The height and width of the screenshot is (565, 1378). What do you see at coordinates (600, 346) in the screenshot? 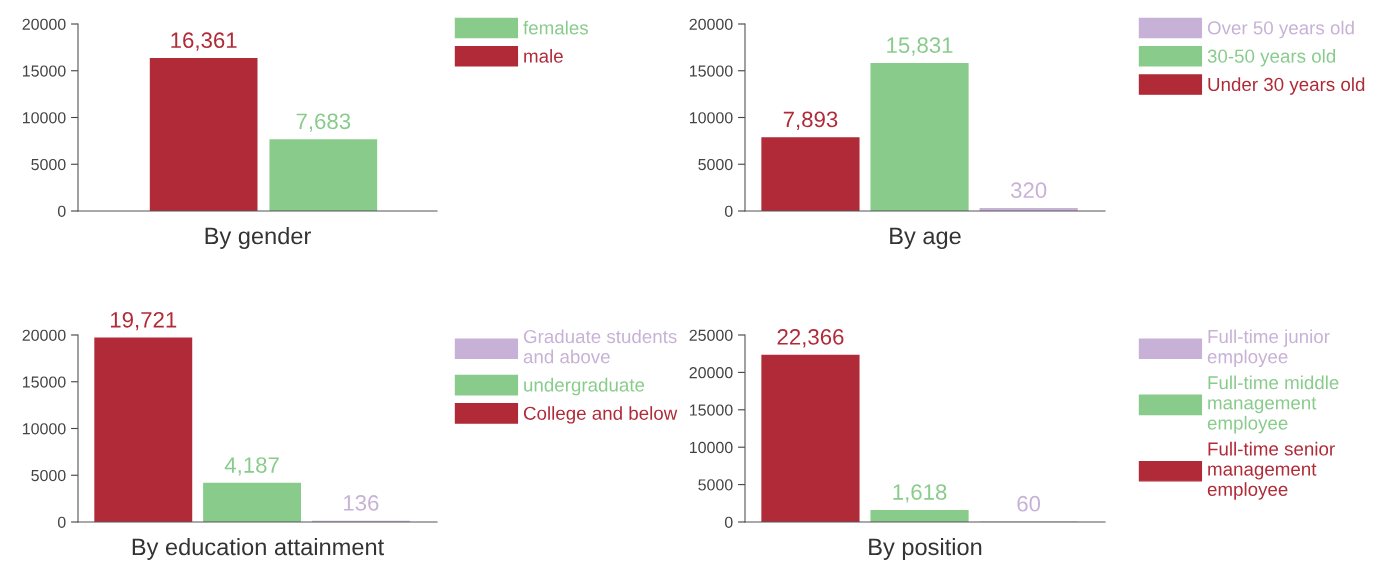
I see `legend-label: Graduate students and above` at bounding box center [600, 346].